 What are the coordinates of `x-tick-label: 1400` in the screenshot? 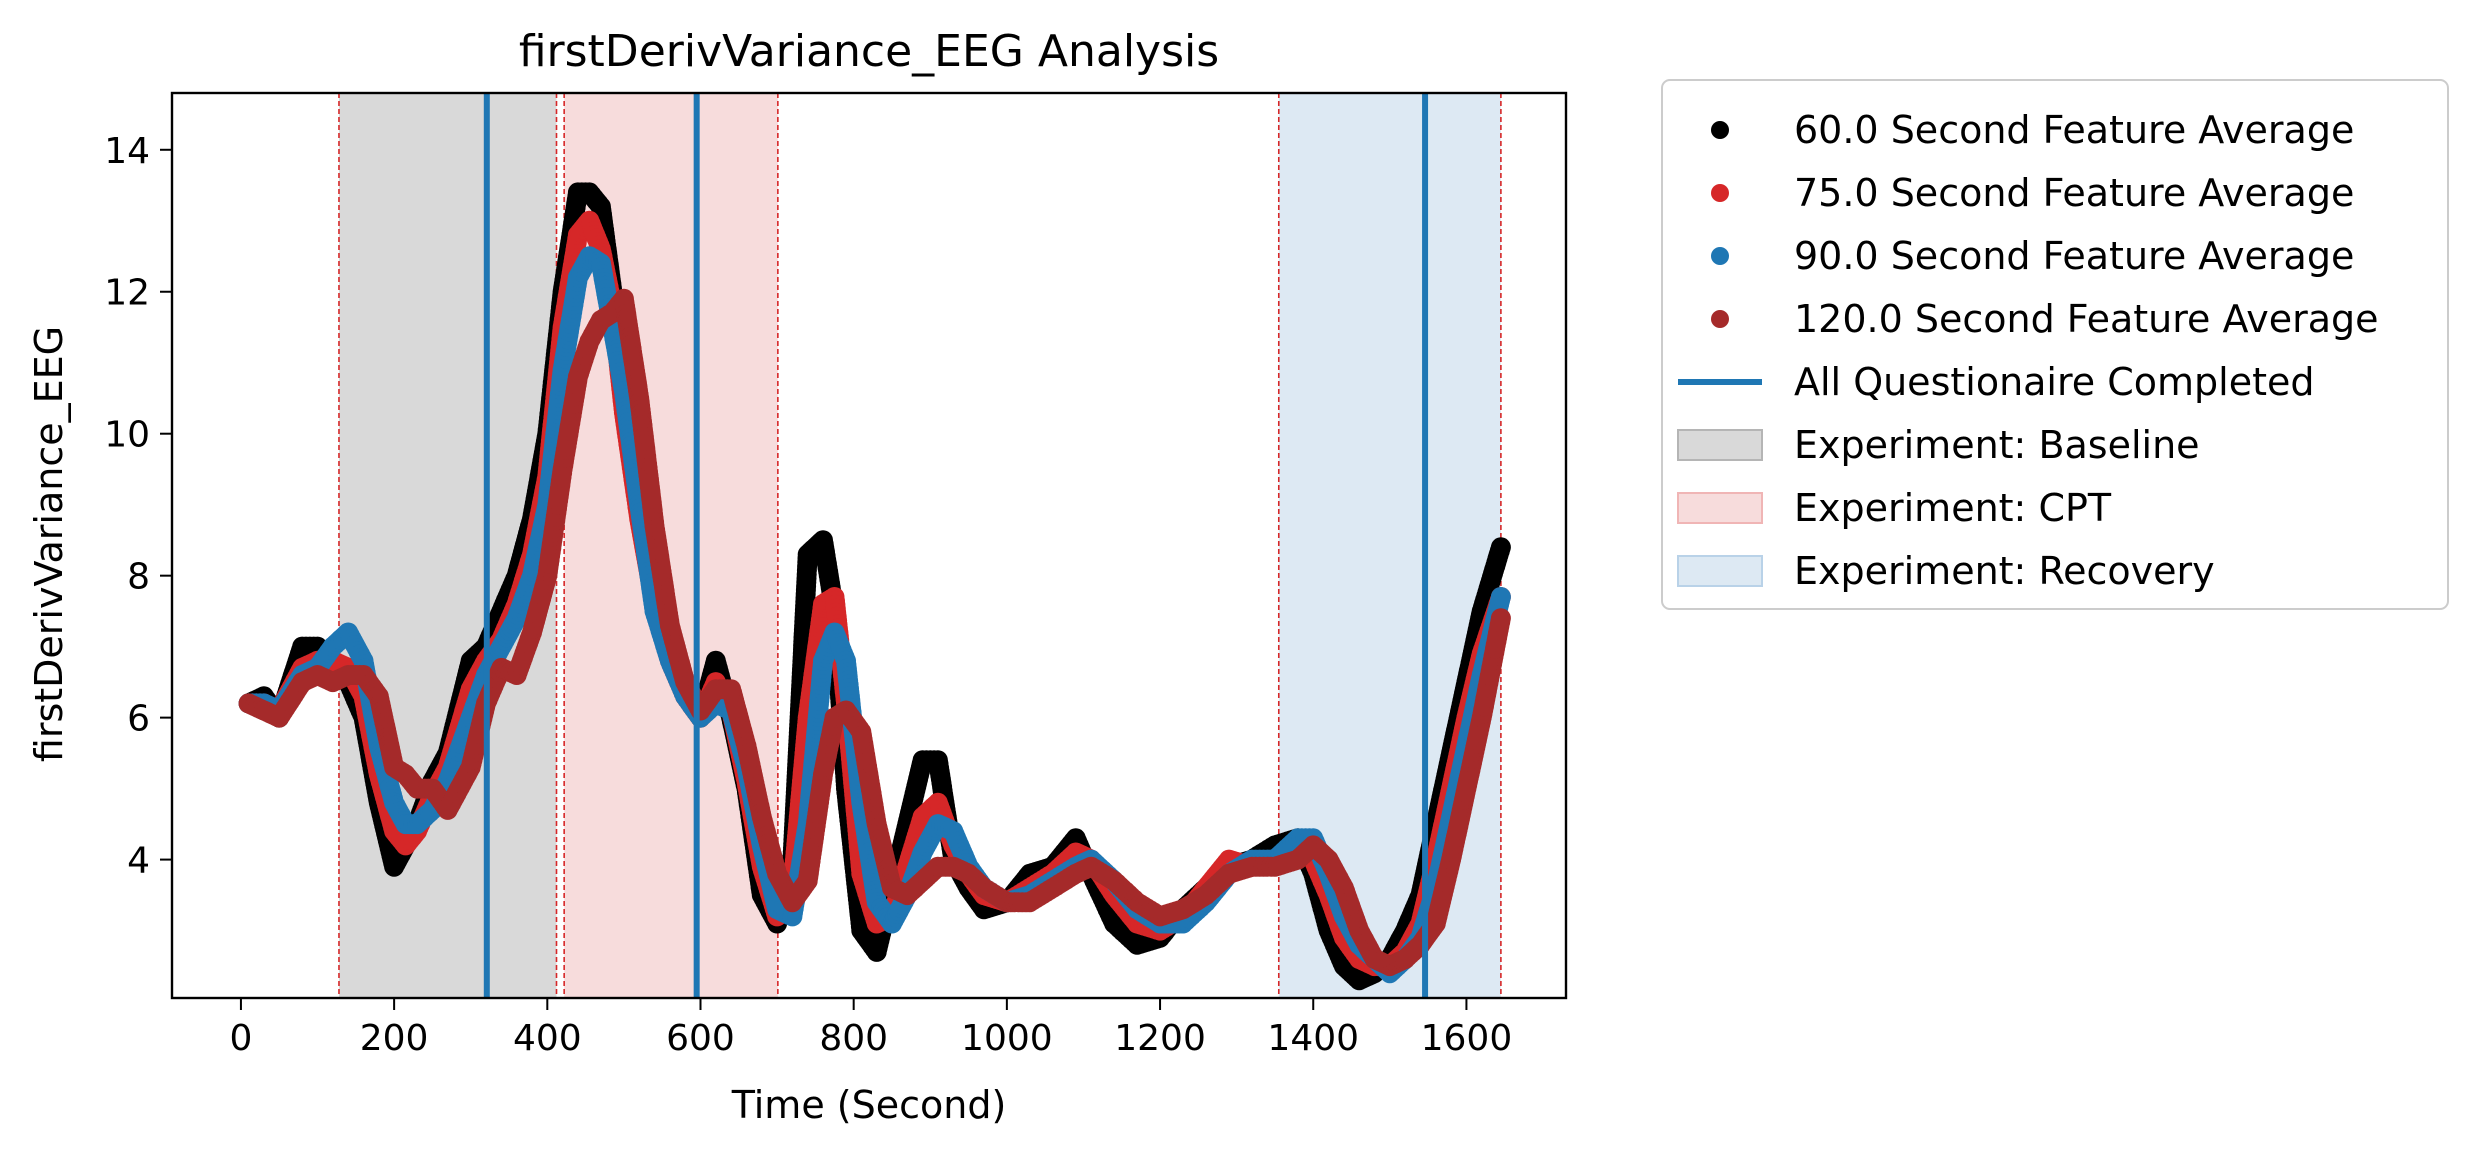 It's located at (1313, 1038).